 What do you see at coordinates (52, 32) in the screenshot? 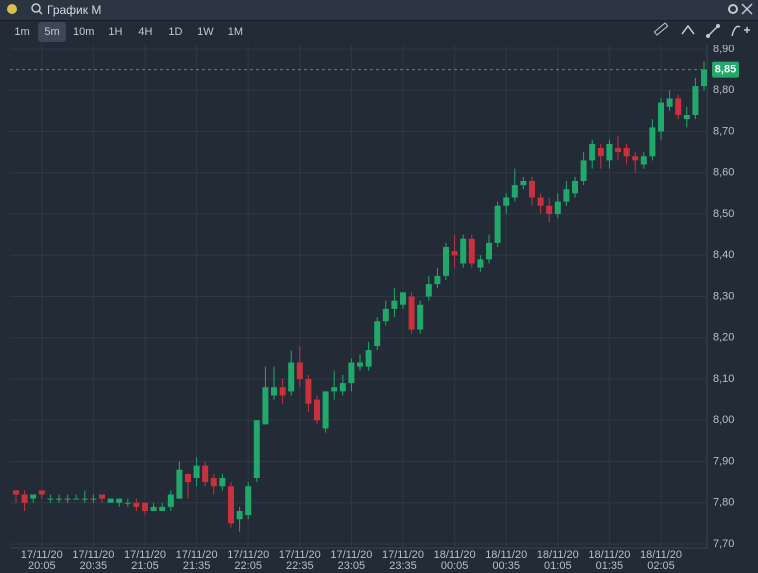
I see `timeframe-button: 5m` at bounding box center [52, 32].